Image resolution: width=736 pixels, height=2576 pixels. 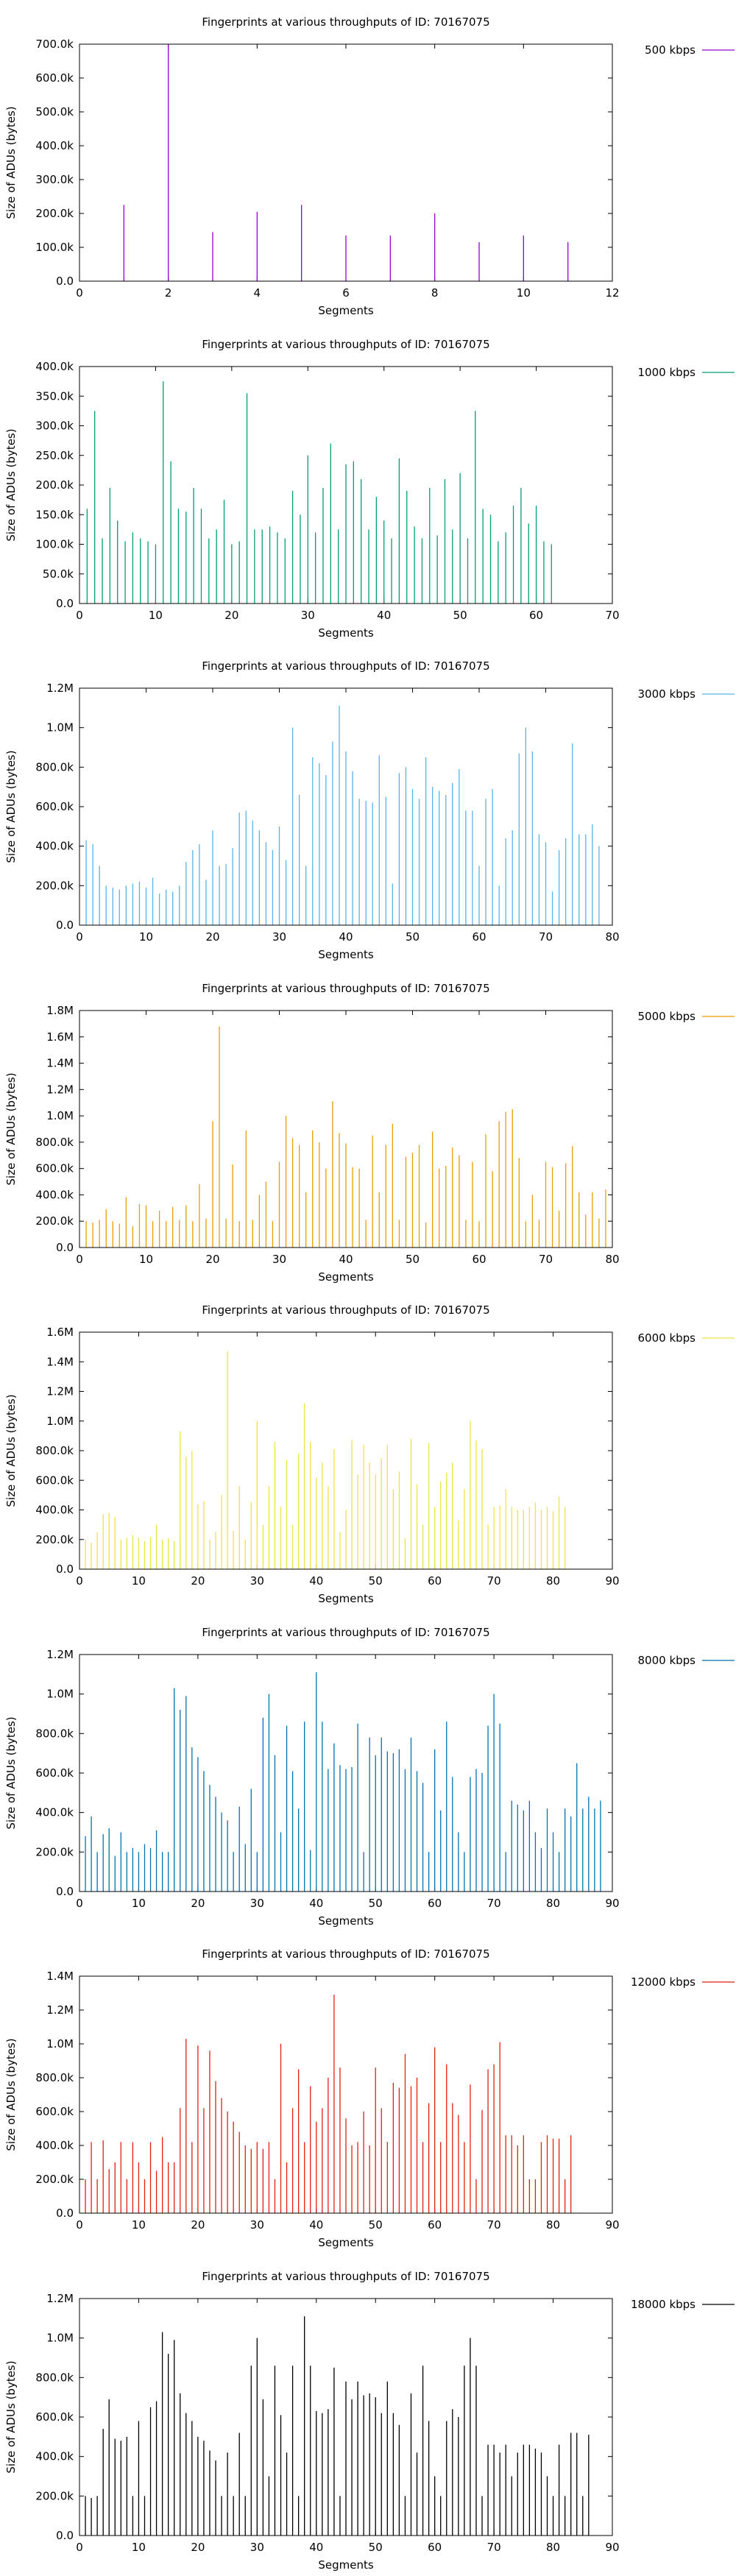 What do you see at coordinates (54, 396) in the screenshot?
I see `y-tick-label: 350.0k` at bounding box center [54, 396].